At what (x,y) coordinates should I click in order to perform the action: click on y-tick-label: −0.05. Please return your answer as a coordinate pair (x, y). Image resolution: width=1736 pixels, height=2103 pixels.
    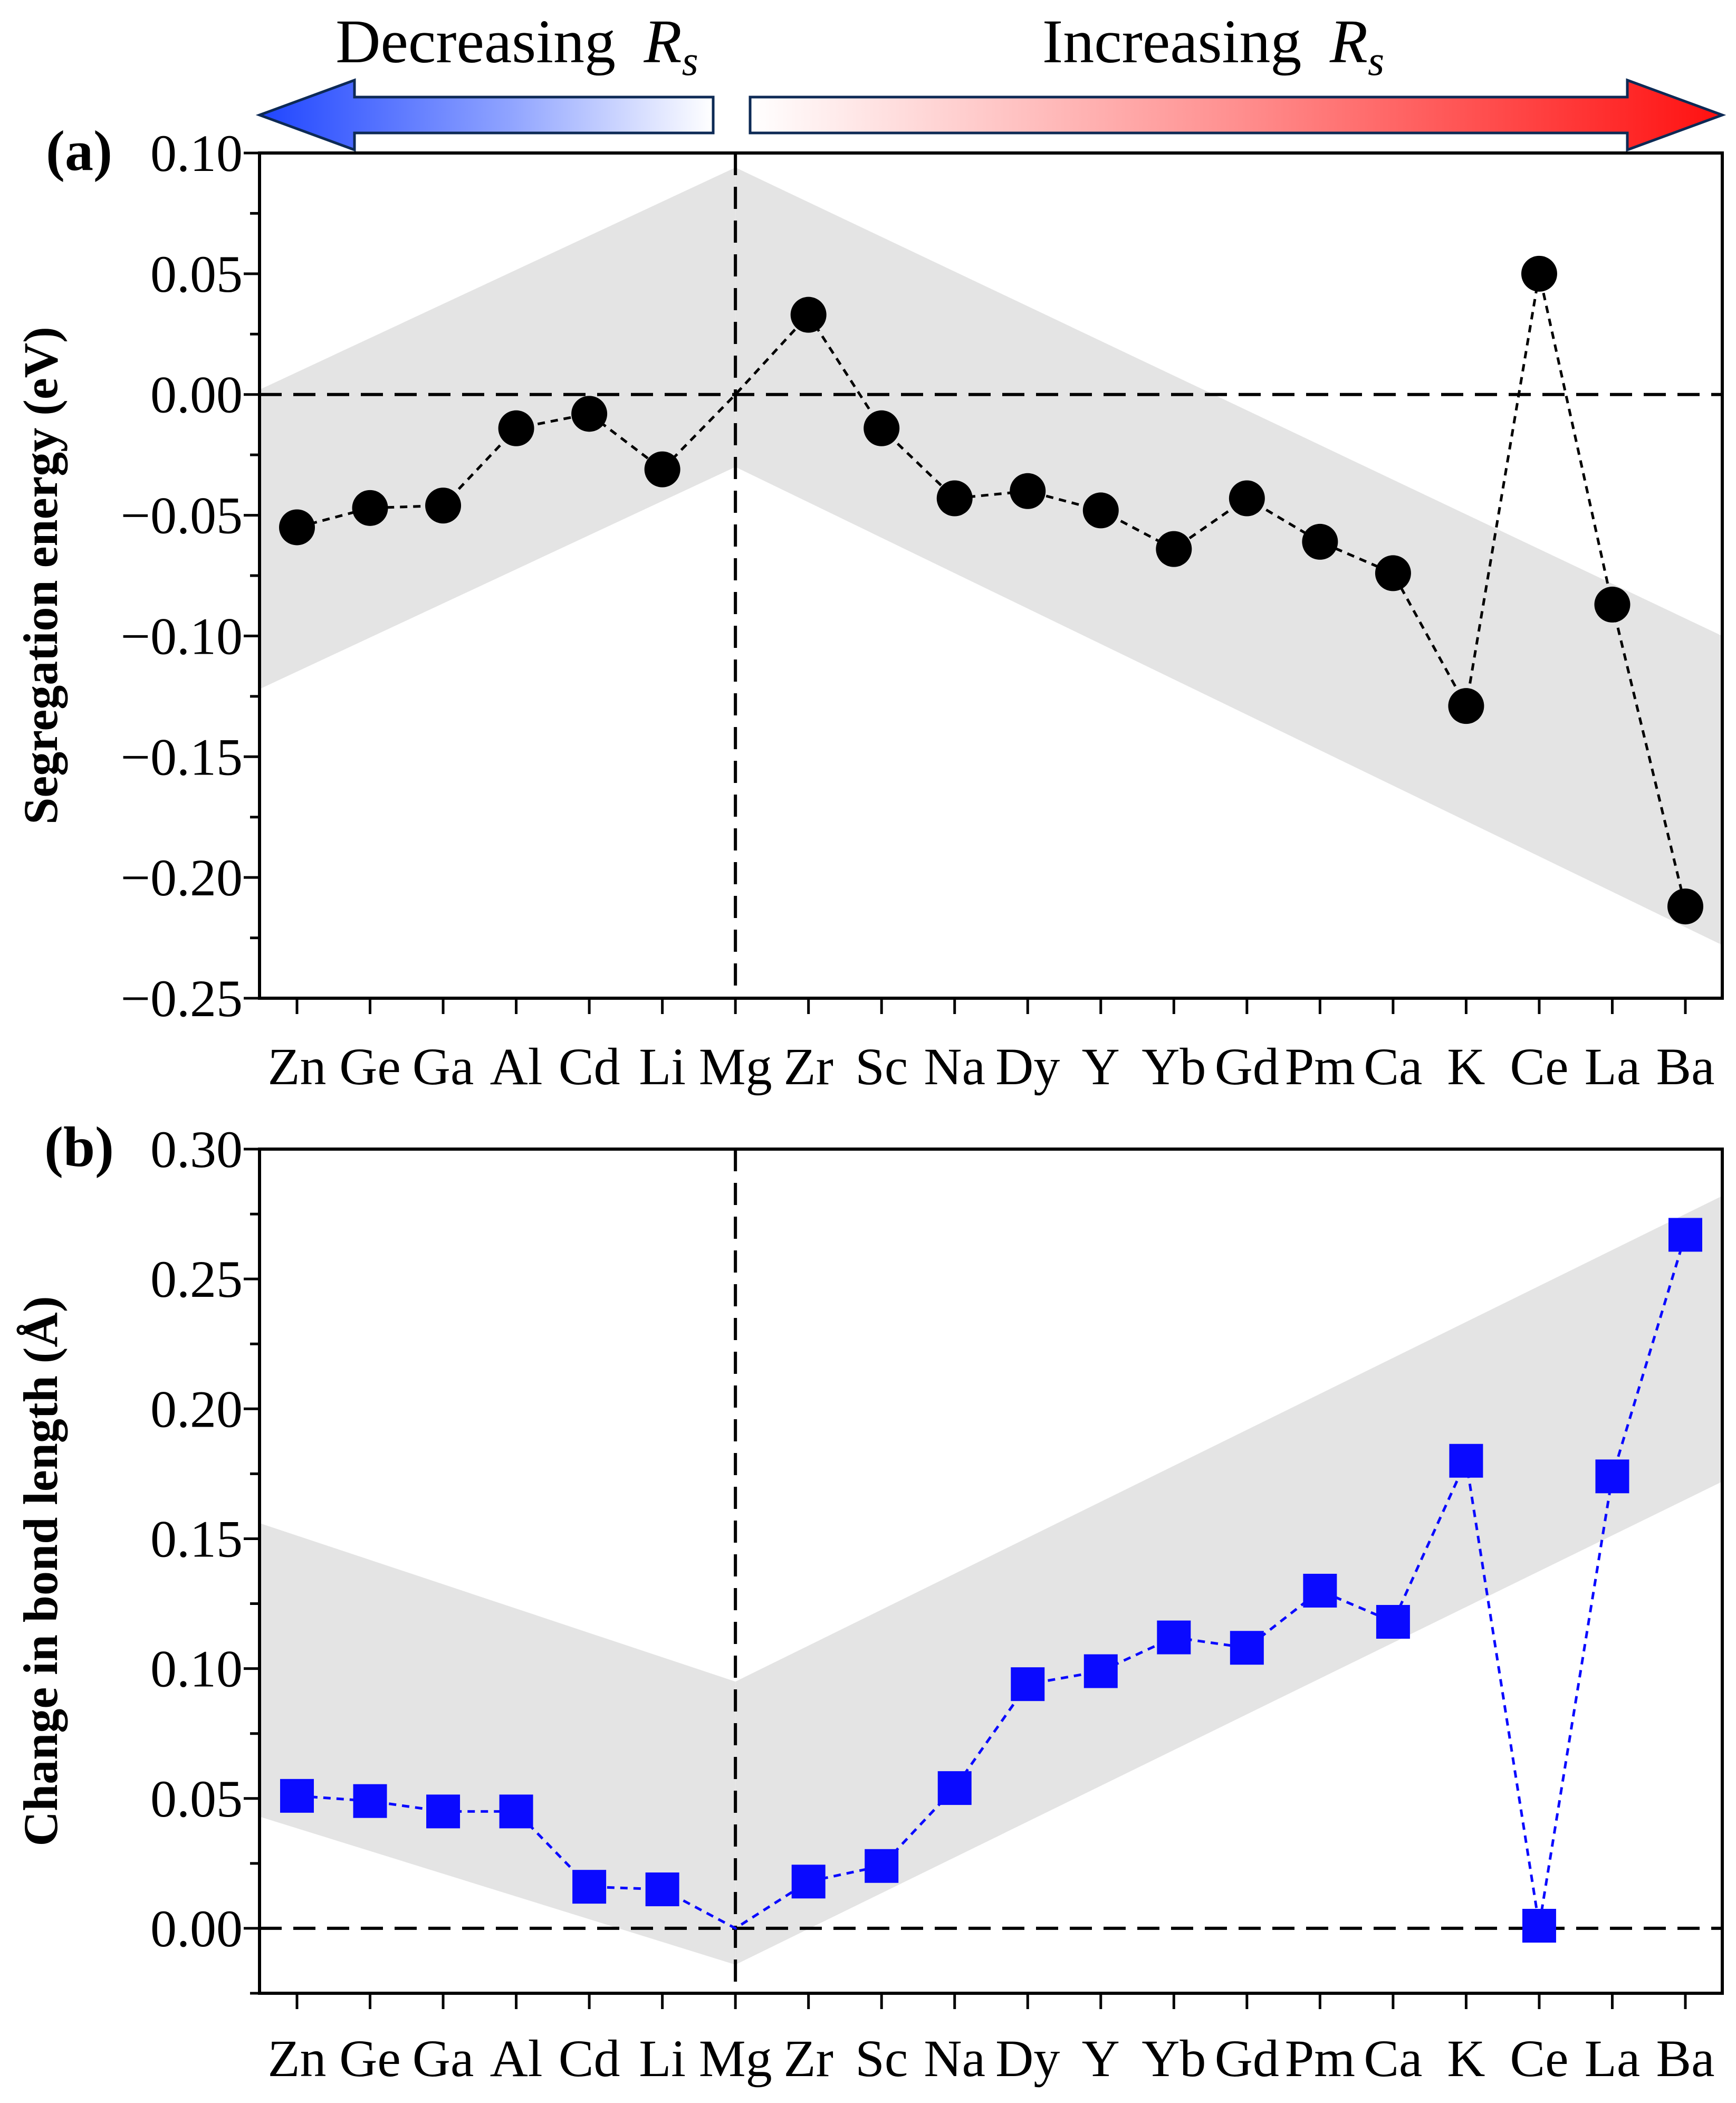
    Looking at the image, I should click on (182, 515).